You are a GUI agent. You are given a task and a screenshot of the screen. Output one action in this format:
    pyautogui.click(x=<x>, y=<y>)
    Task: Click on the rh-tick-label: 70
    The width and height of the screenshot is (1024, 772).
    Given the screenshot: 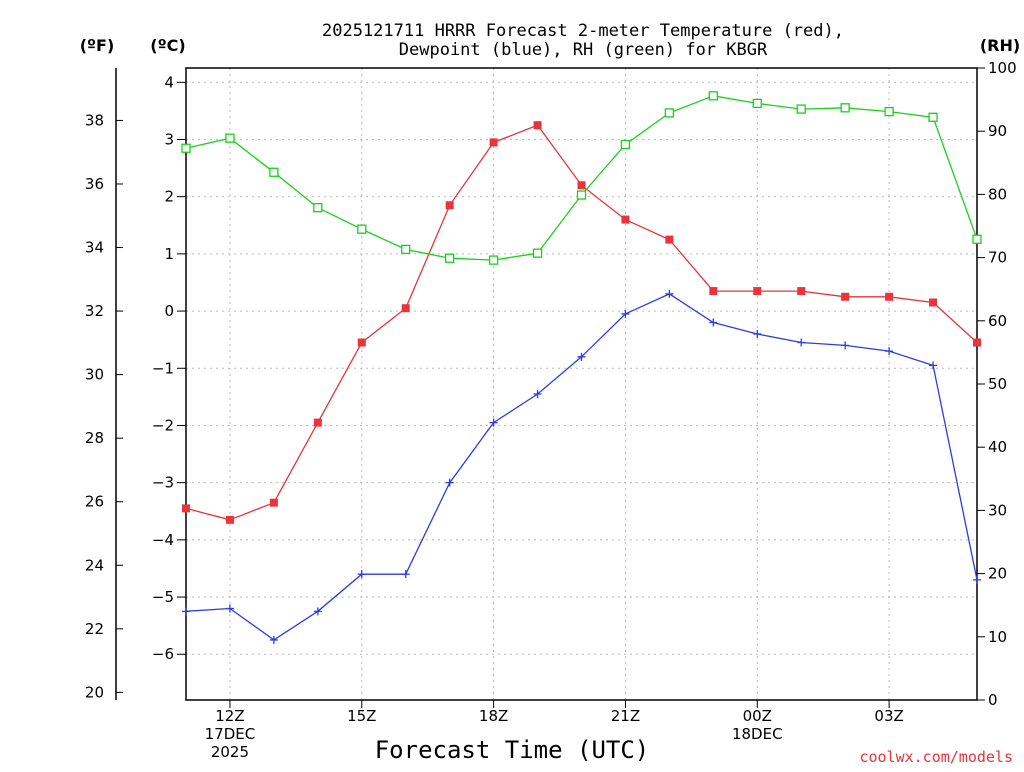 What is the action you would take?
    pyautogui.click(x=997, y=258)
    